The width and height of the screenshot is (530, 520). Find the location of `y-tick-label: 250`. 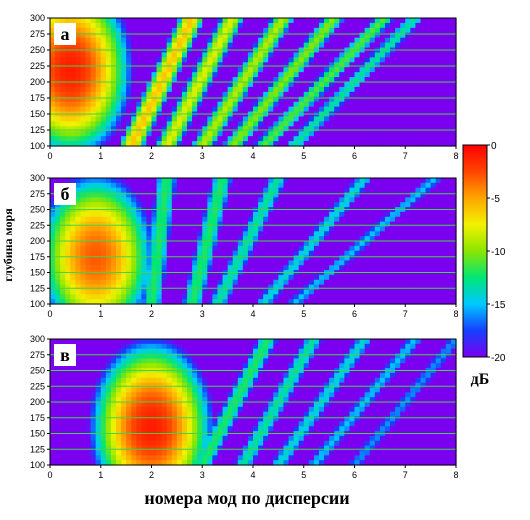

y-tick-label: 250 is located at coordinates (37, 50).